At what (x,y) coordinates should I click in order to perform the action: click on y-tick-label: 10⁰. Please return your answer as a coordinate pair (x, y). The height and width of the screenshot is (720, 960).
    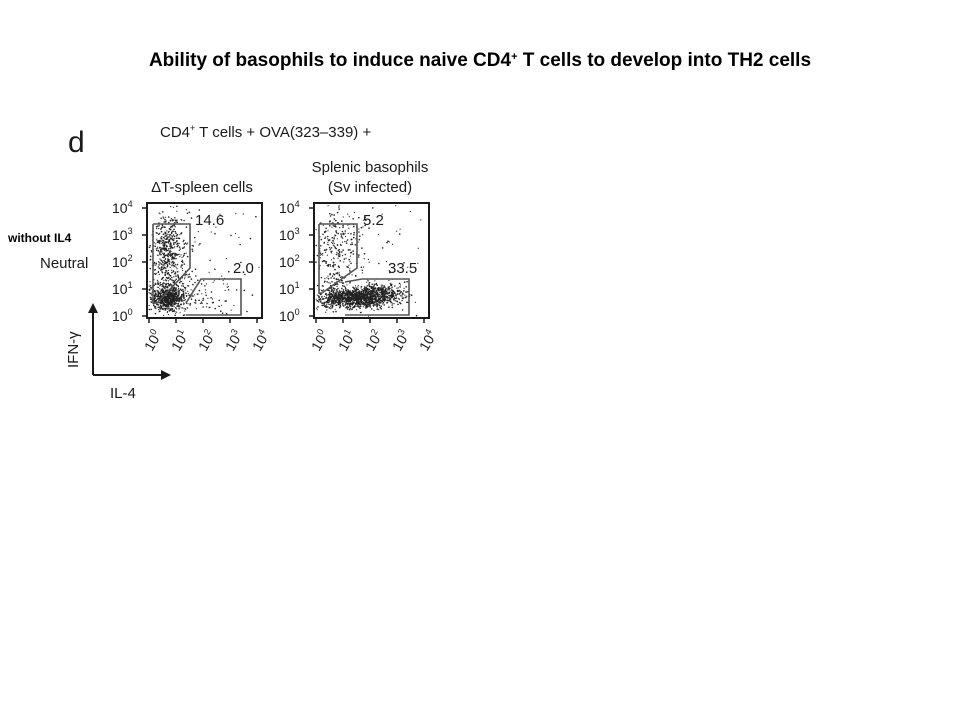
    Looking at the image, I should click on (122, 315).